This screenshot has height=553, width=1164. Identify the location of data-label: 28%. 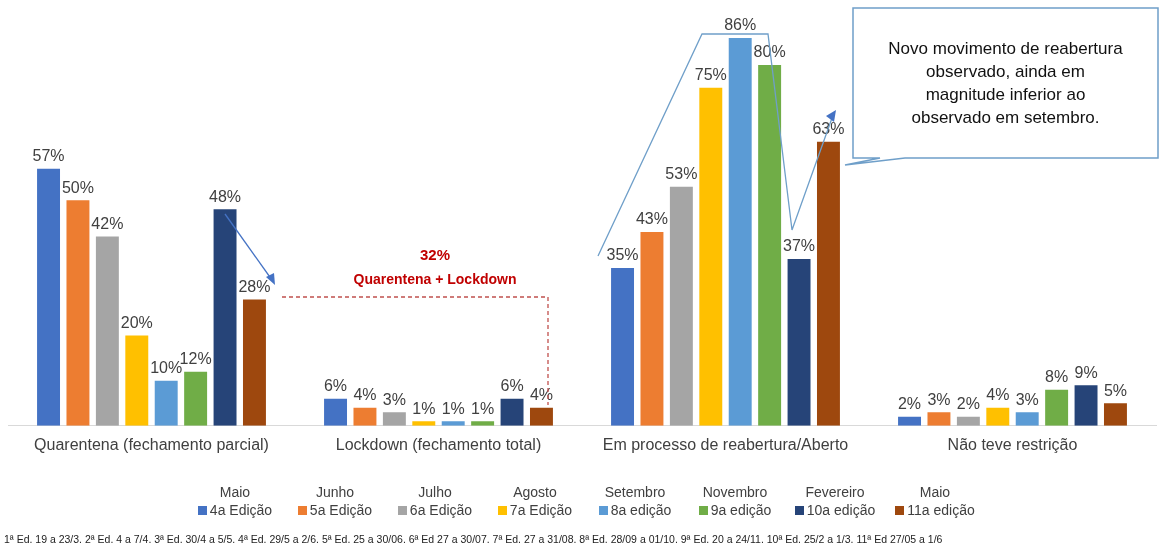
(254, 286).